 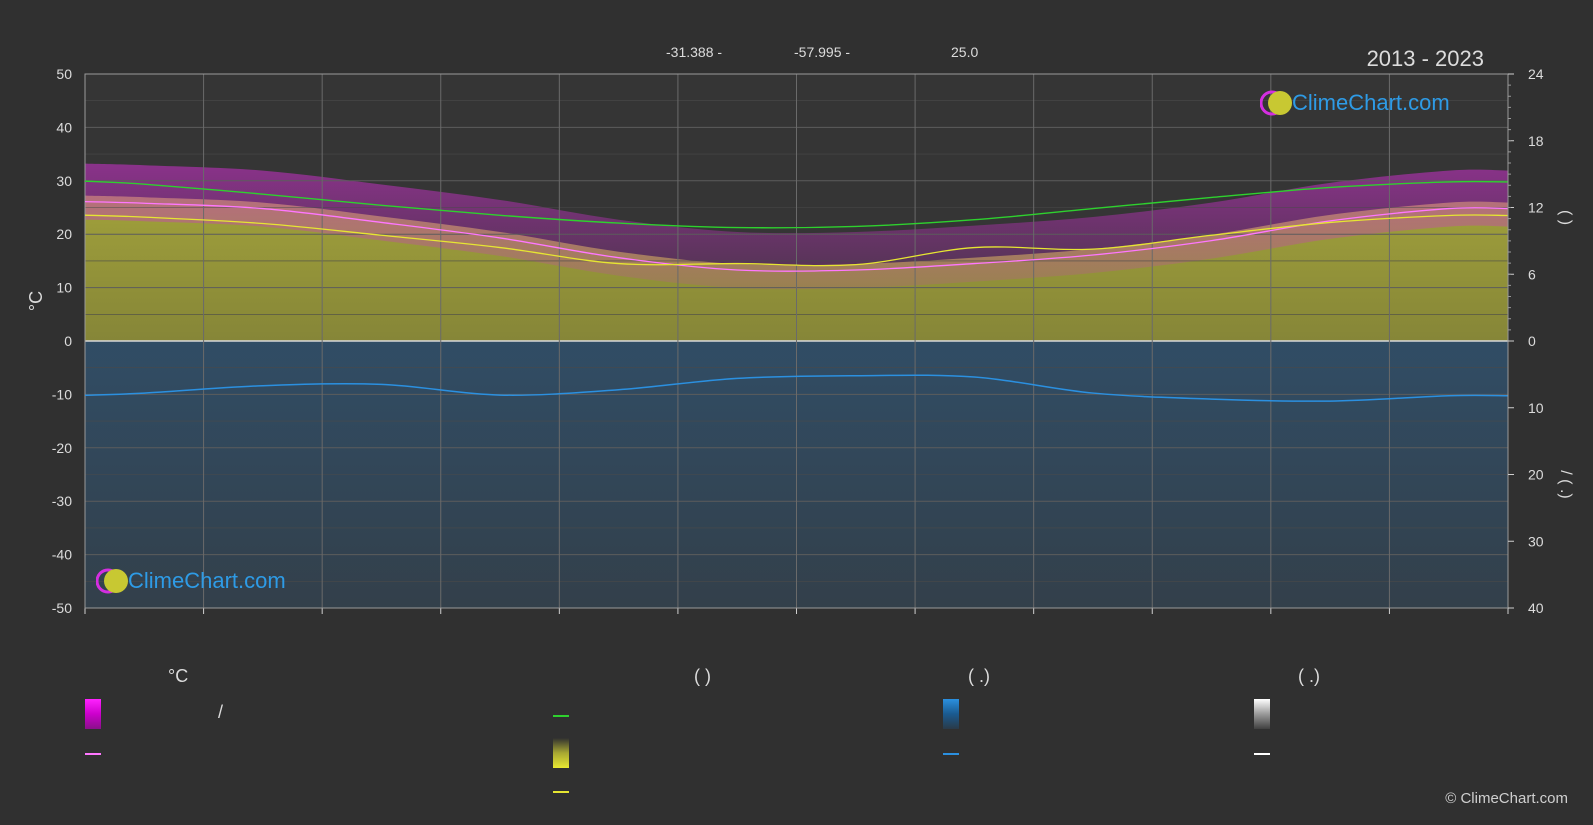 What do you see at coordinates (796, 240) in the screenshot?
I see `sunshine-line` at bounding box center [796, 240].